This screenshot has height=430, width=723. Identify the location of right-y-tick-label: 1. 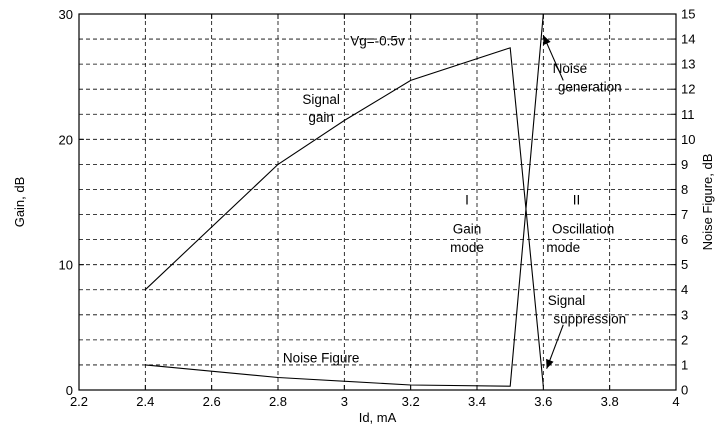
(684, 364).